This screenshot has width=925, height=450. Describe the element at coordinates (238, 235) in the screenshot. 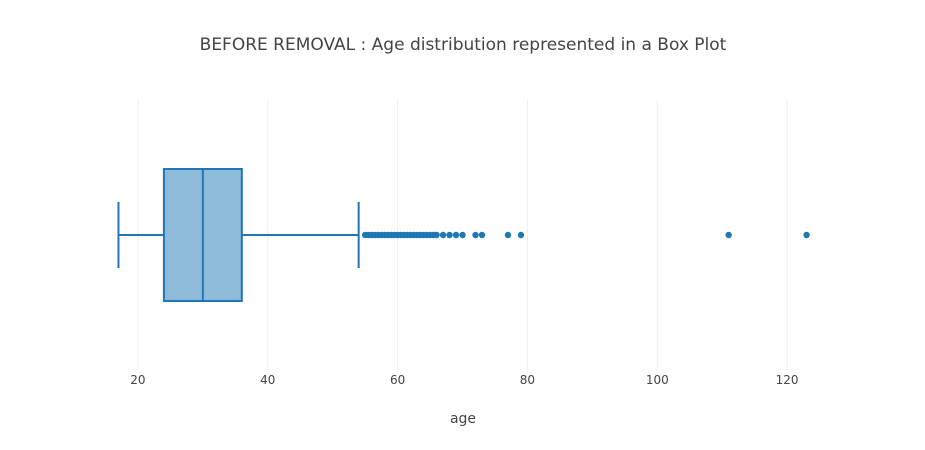

I see `box-group` at that location.